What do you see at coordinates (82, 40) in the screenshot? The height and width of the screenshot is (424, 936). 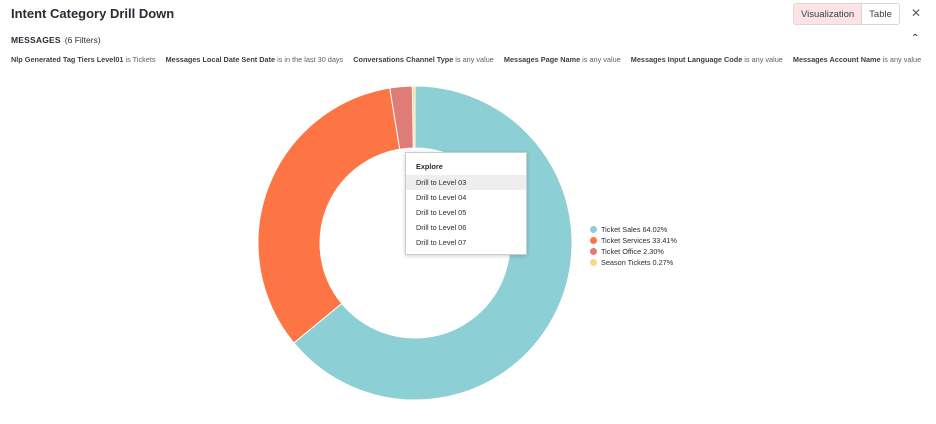 I see `filter-count: (6 Filters)` at bounding box center [82, 40].